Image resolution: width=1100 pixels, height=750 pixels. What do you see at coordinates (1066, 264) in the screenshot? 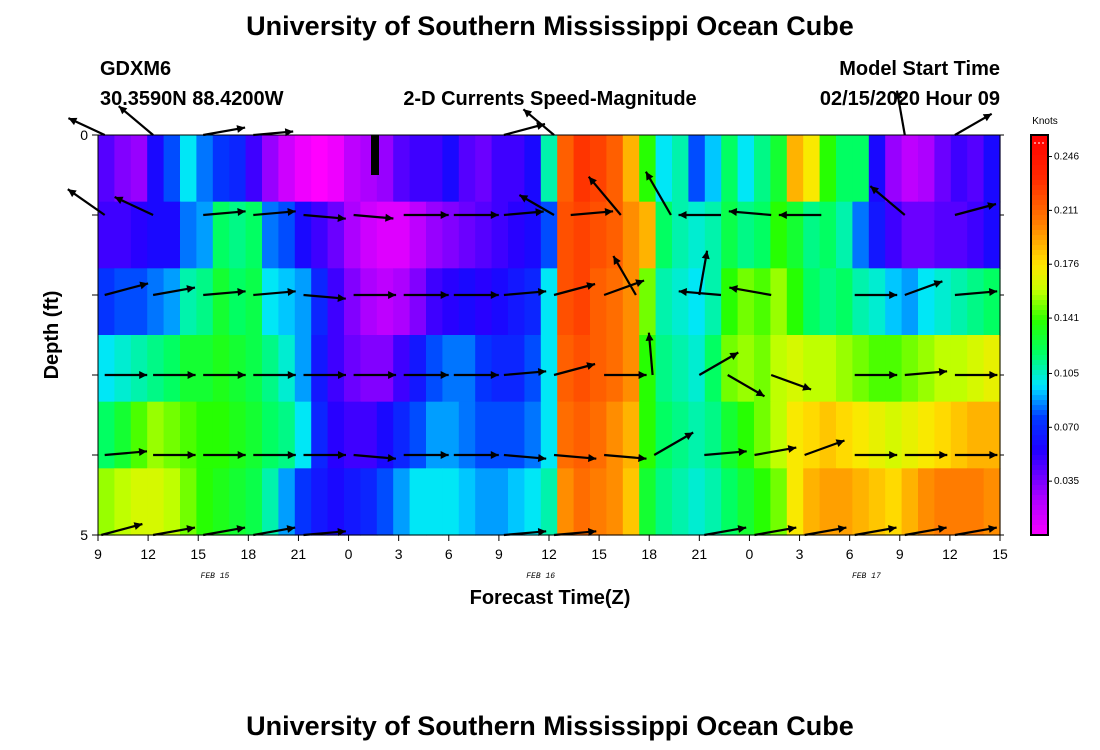
I see `colorbar-tick-label: 0.176` at bounding box center [1066, 264].